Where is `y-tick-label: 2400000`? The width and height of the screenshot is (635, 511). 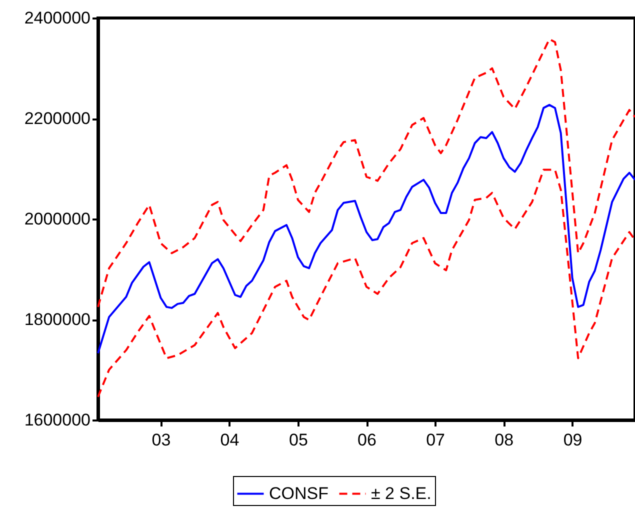
y-tick-label: 2400000 is located at coordinates (57, 18).